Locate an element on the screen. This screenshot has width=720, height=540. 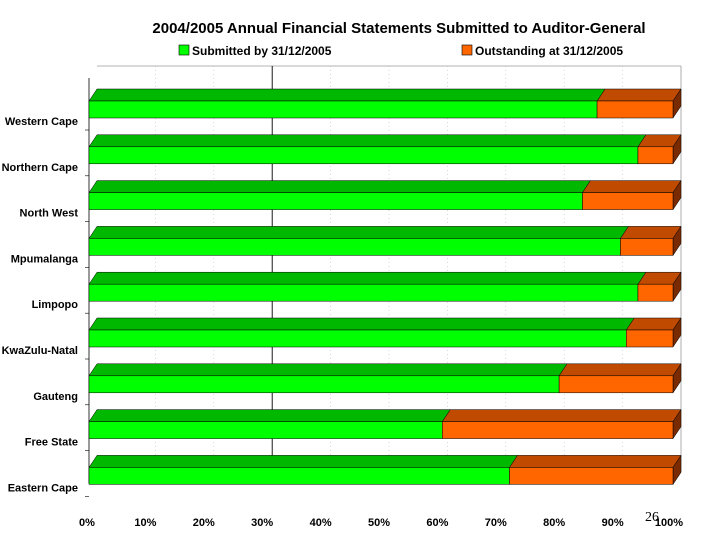
x-tick-label: 20% is located at coordinates (204, 523).